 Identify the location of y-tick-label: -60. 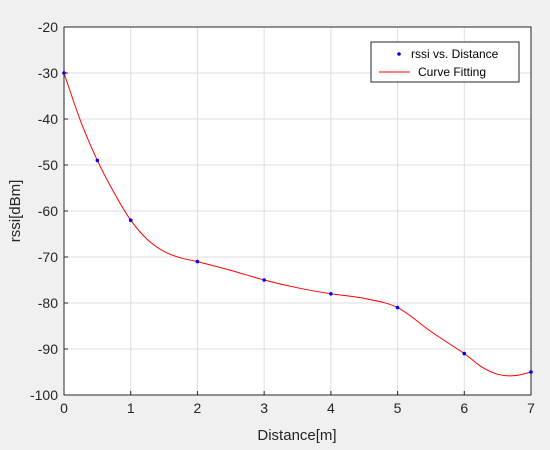
(48, 211).